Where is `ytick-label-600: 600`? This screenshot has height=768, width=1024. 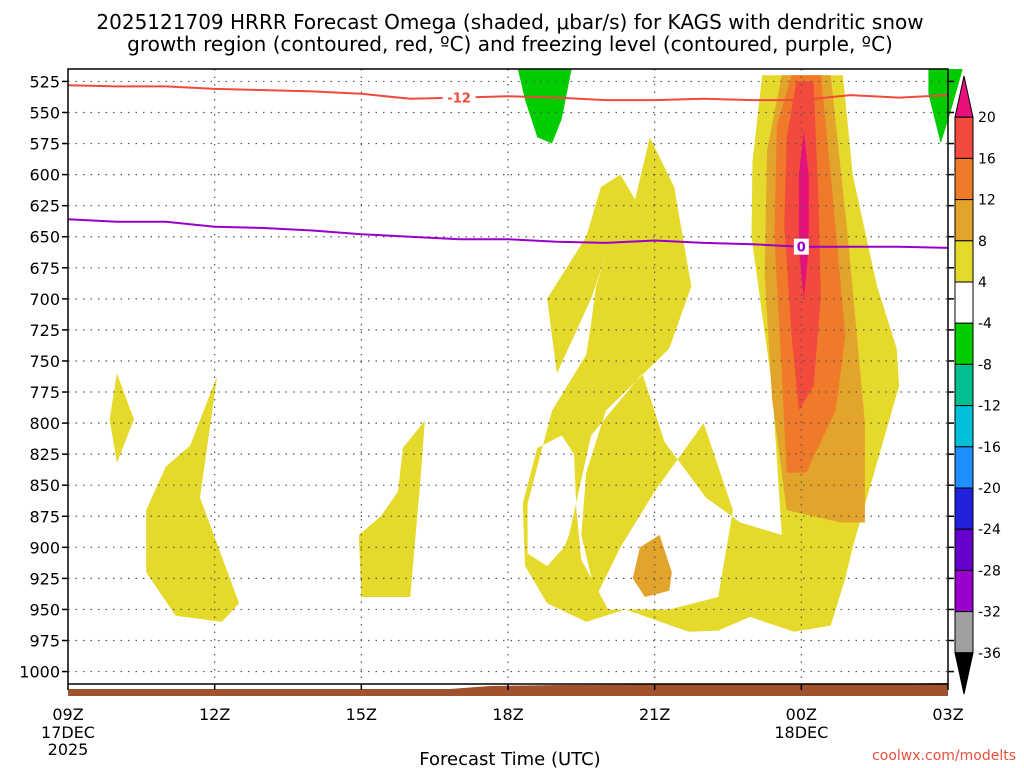 ytick-label-600: 600 is located at coordinates (44, 175).